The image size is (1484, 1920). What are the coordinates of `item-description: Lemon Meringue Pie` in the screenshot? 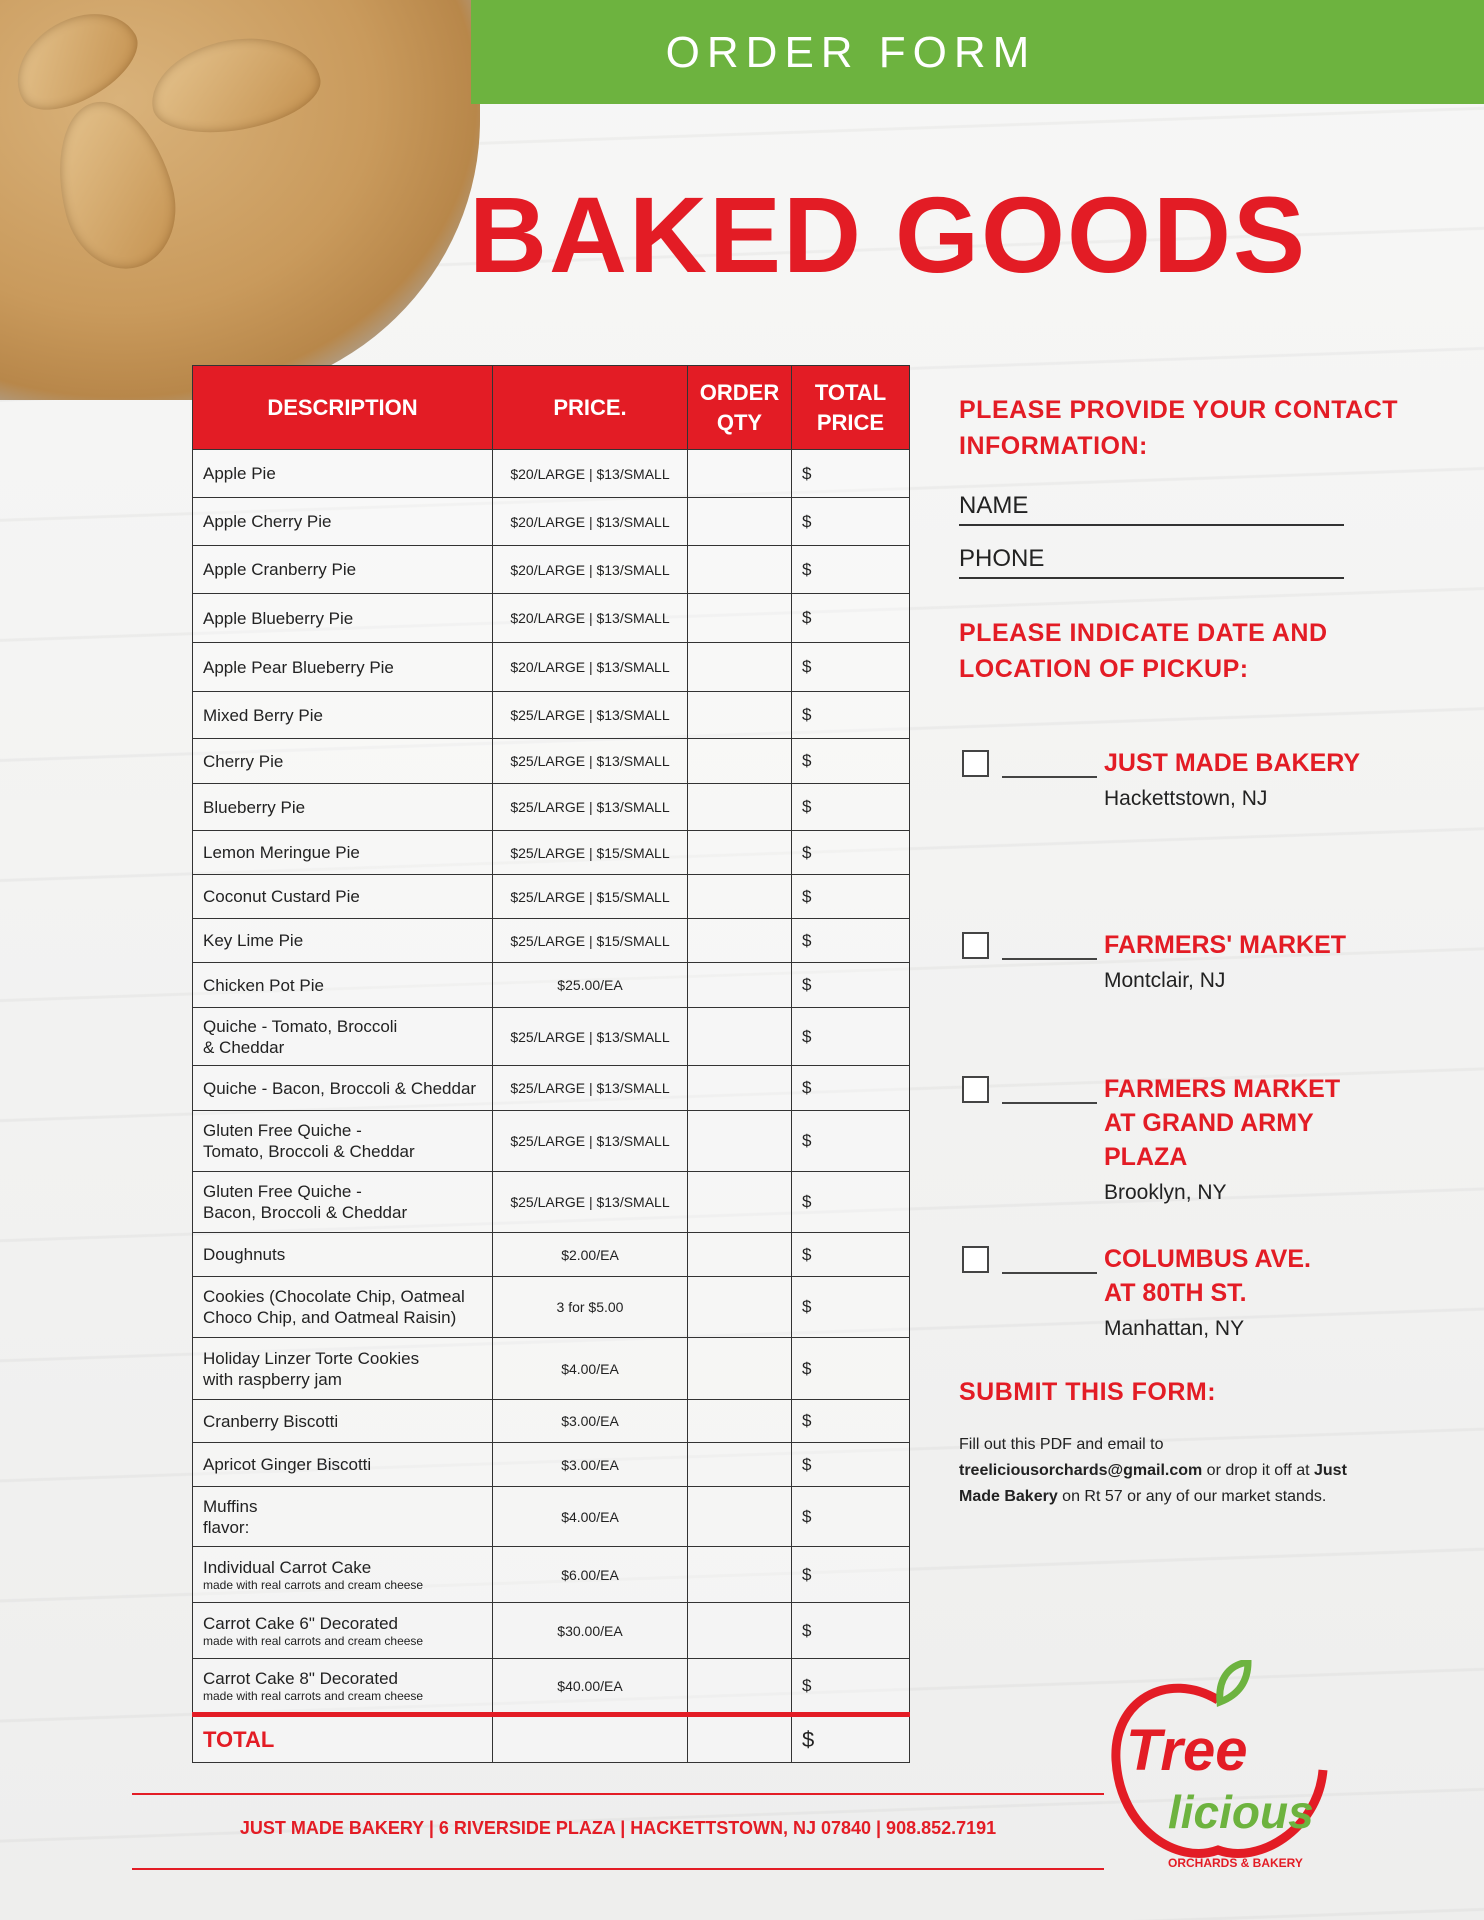 It's located at (342, 852).